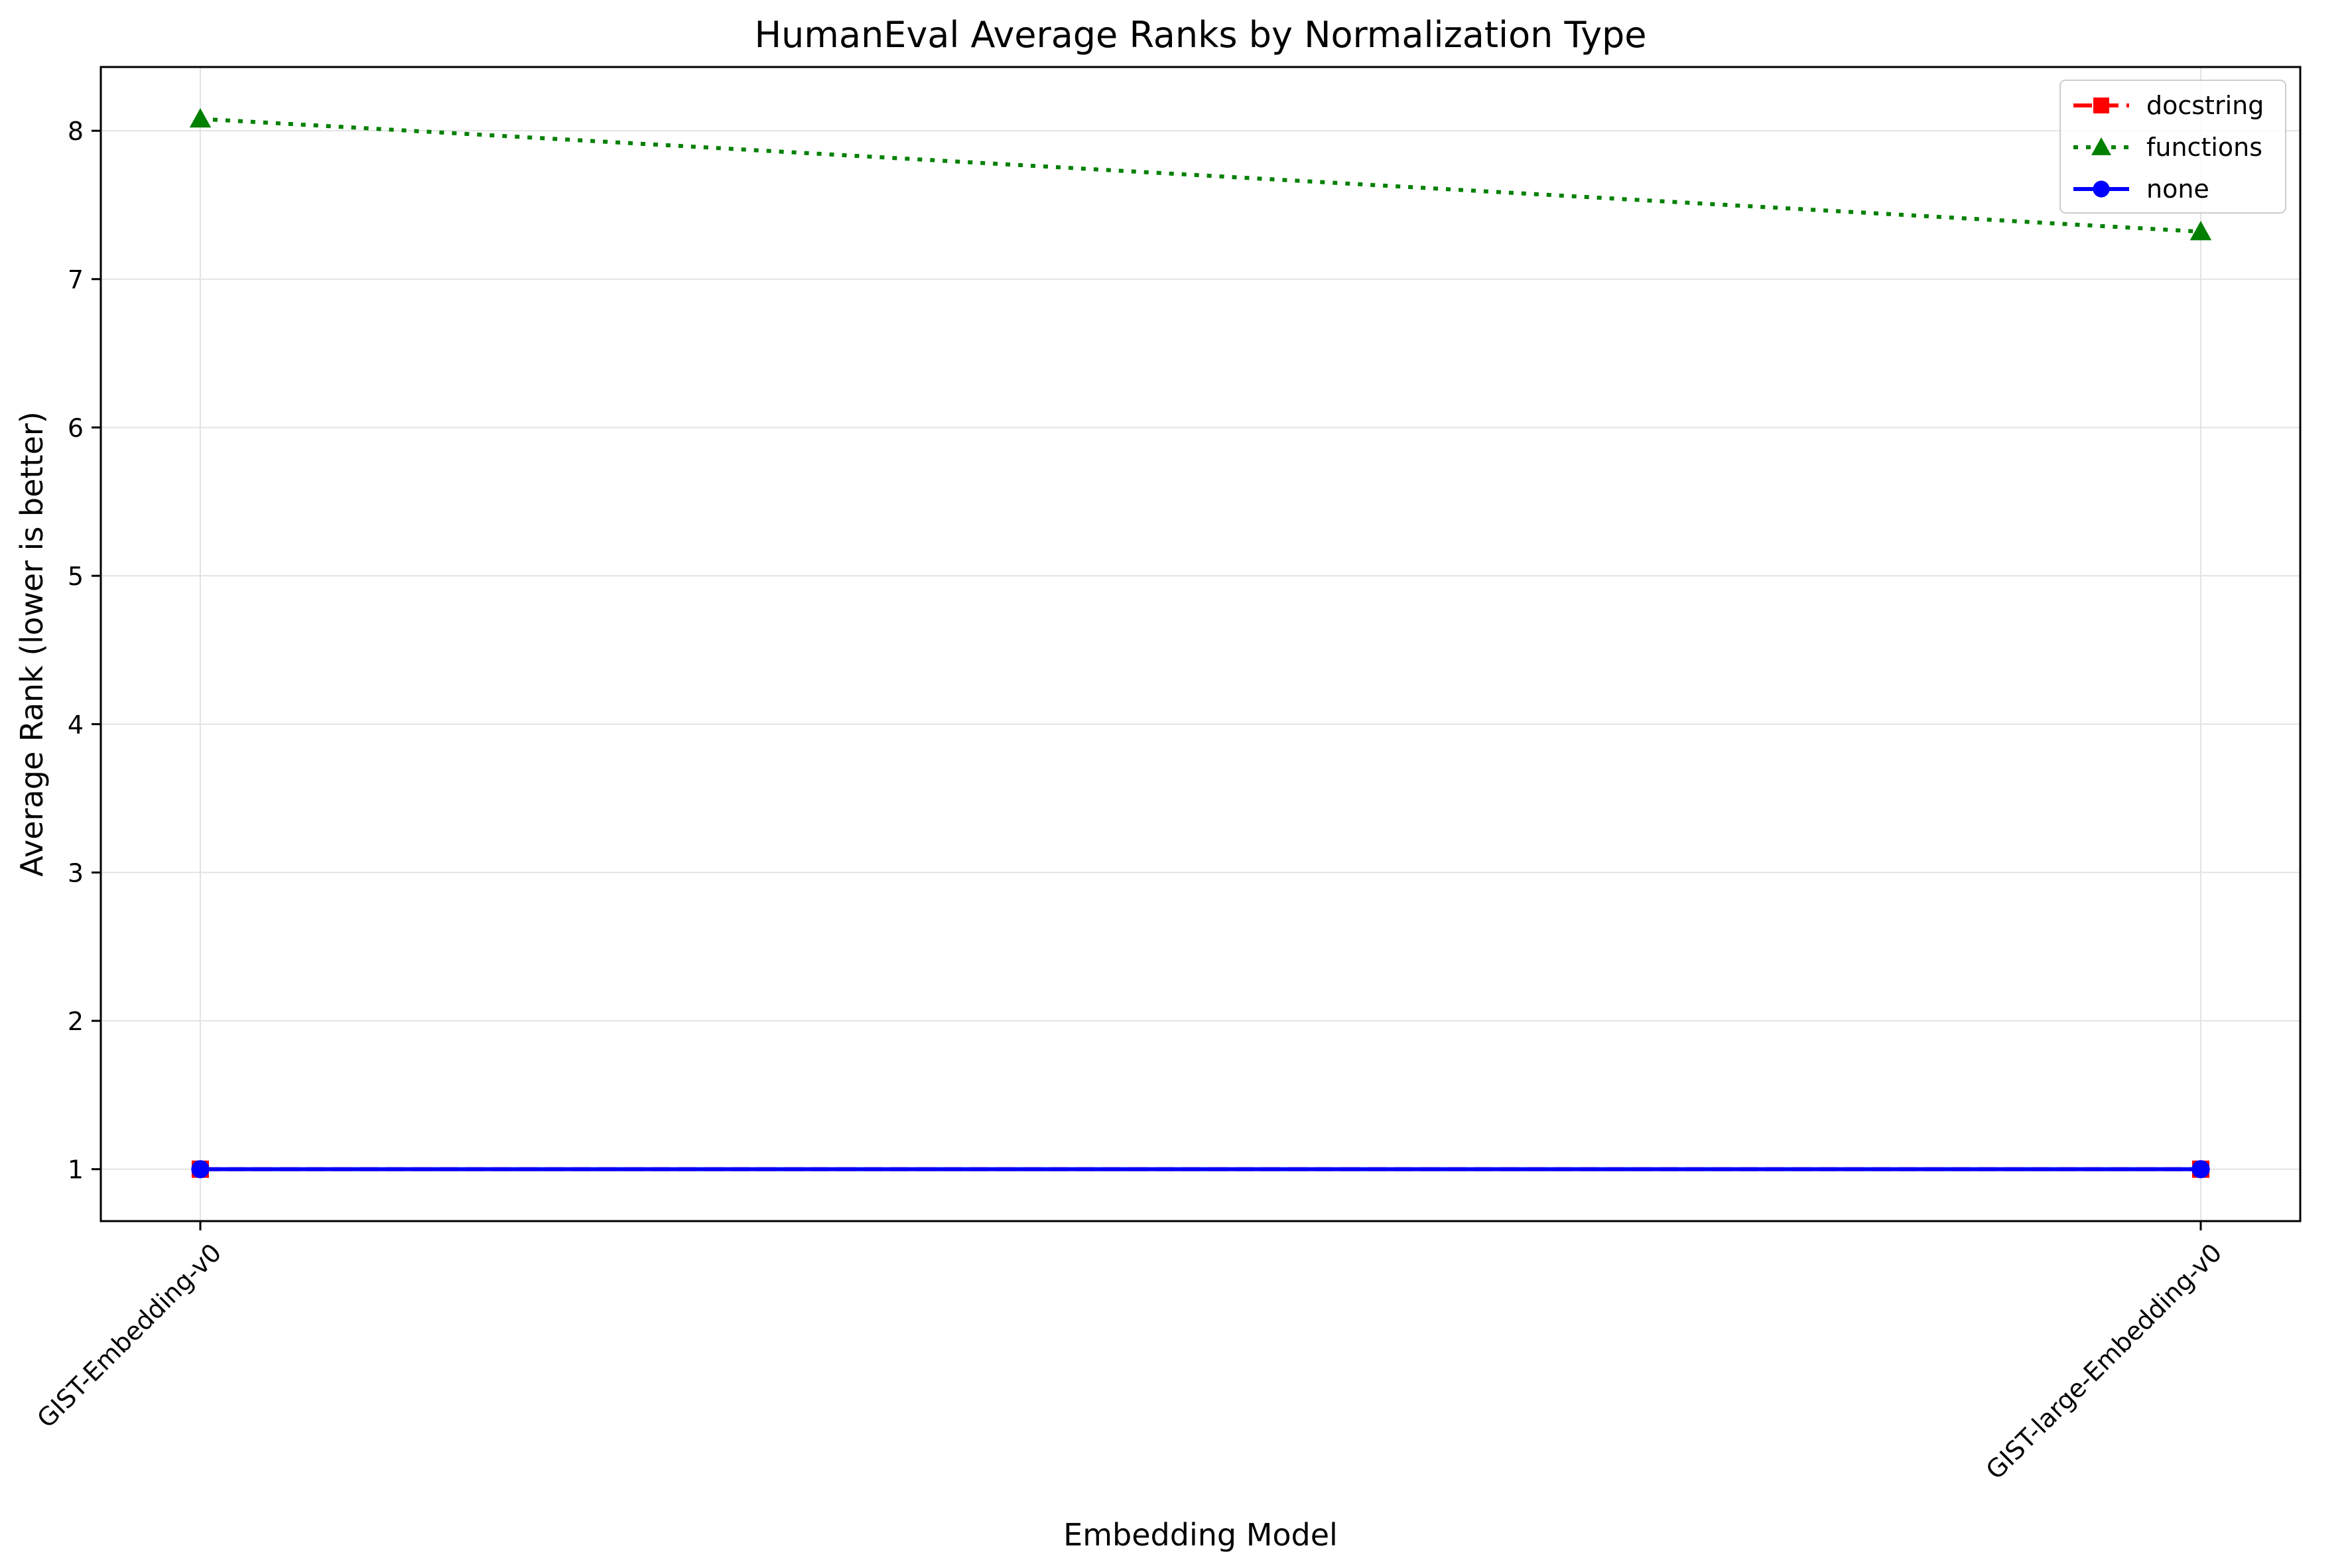 This screenshot has height=1568, width=2348. I want to click on y-tick-label: 8, so click(76, 131).